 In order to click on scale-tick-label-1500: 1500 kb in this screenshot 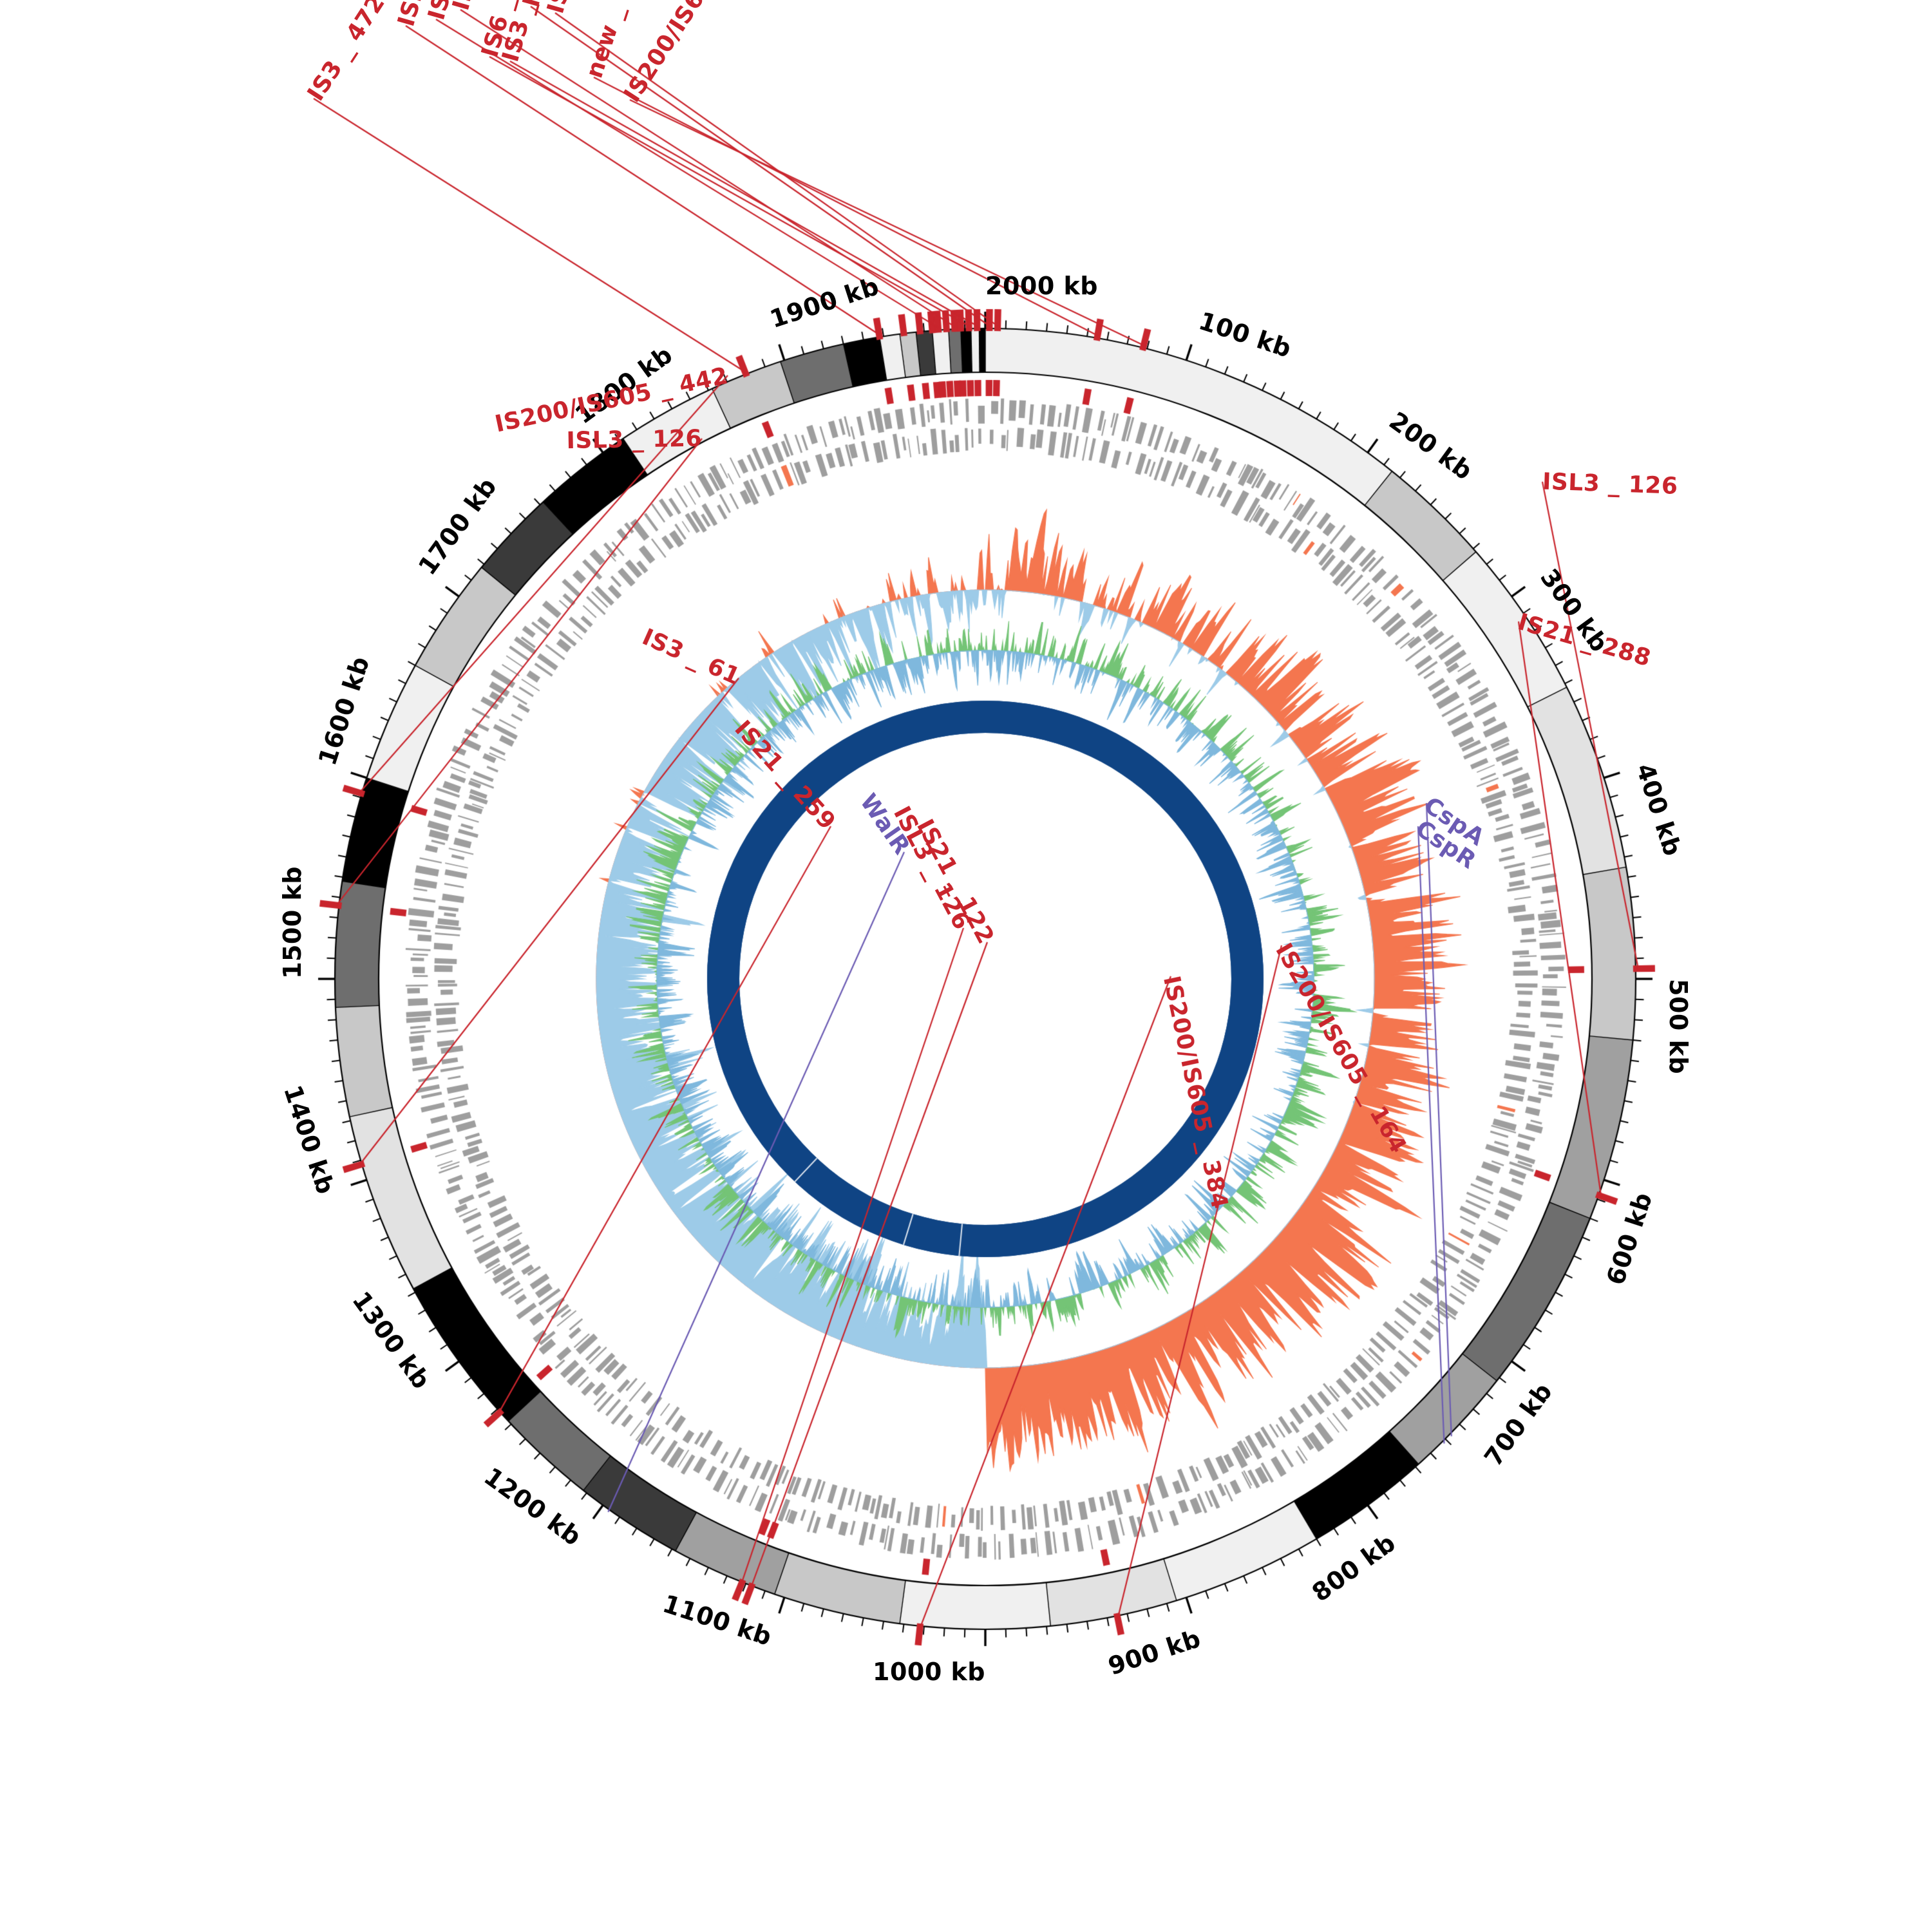, I will do `click(293, 922)`.